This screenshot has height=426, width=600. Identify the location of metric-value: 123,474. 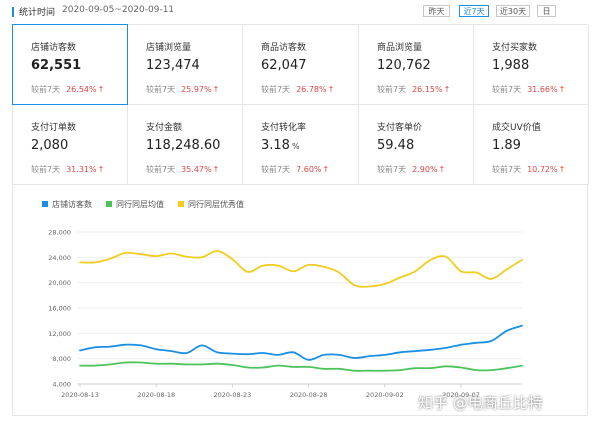
(173, 65).